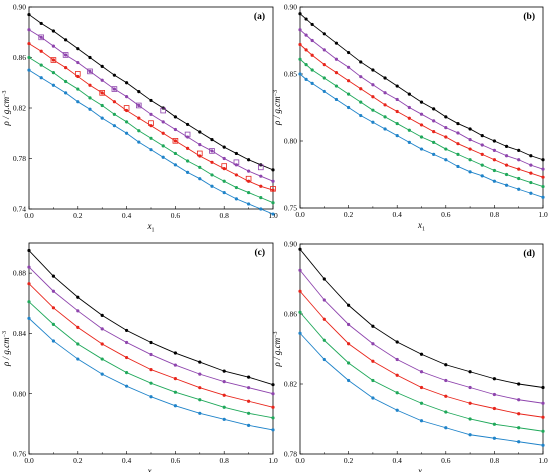 This screenshot has height=472, width=550. Describe the element at coordinates (151, 227) in the screenshot. I see `x-axis-label: x1` at that location.